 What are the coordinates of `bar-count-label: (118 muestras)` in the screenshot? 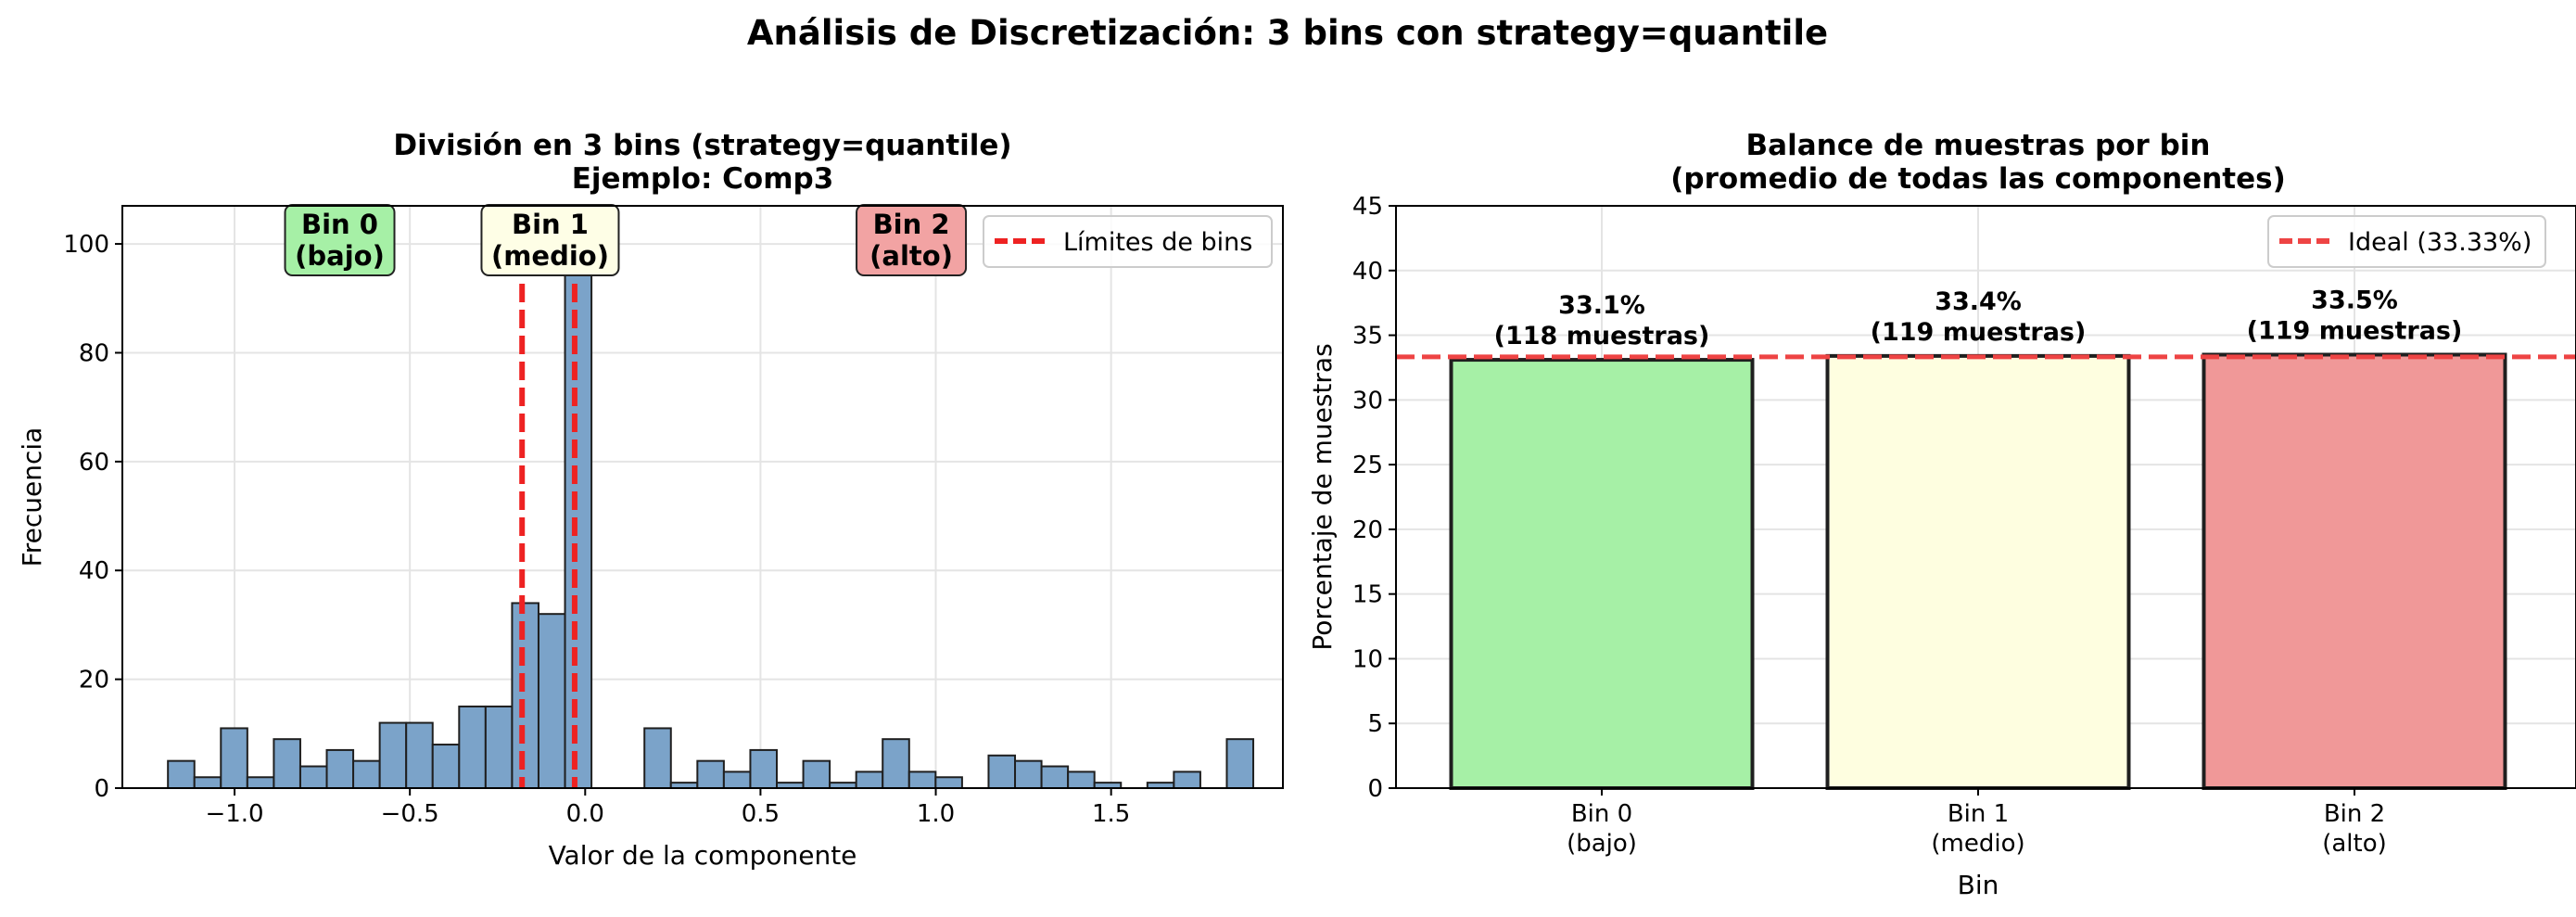 It's located at (1602, 336).